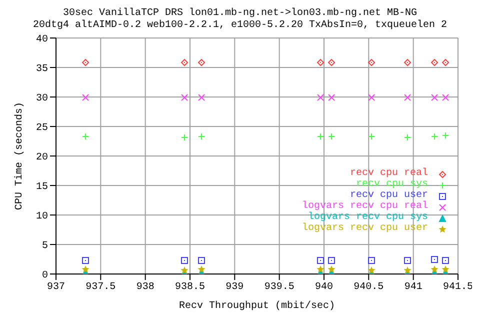 The height and width of the screenshot is (320, 480). What do you see at coordinates (20, 156) in the screenshot?
I see `y-axis-title: CPU Time (seconds)` at bounding box center [20, 156].